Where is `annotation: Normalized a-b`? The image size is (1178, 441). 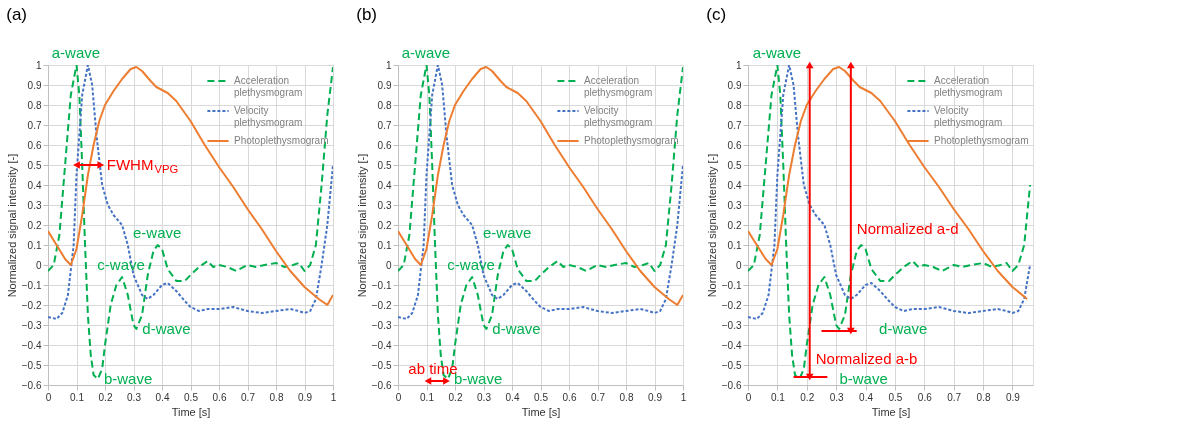
annotation: Normalized a-b is located at coordinates (866, 358).